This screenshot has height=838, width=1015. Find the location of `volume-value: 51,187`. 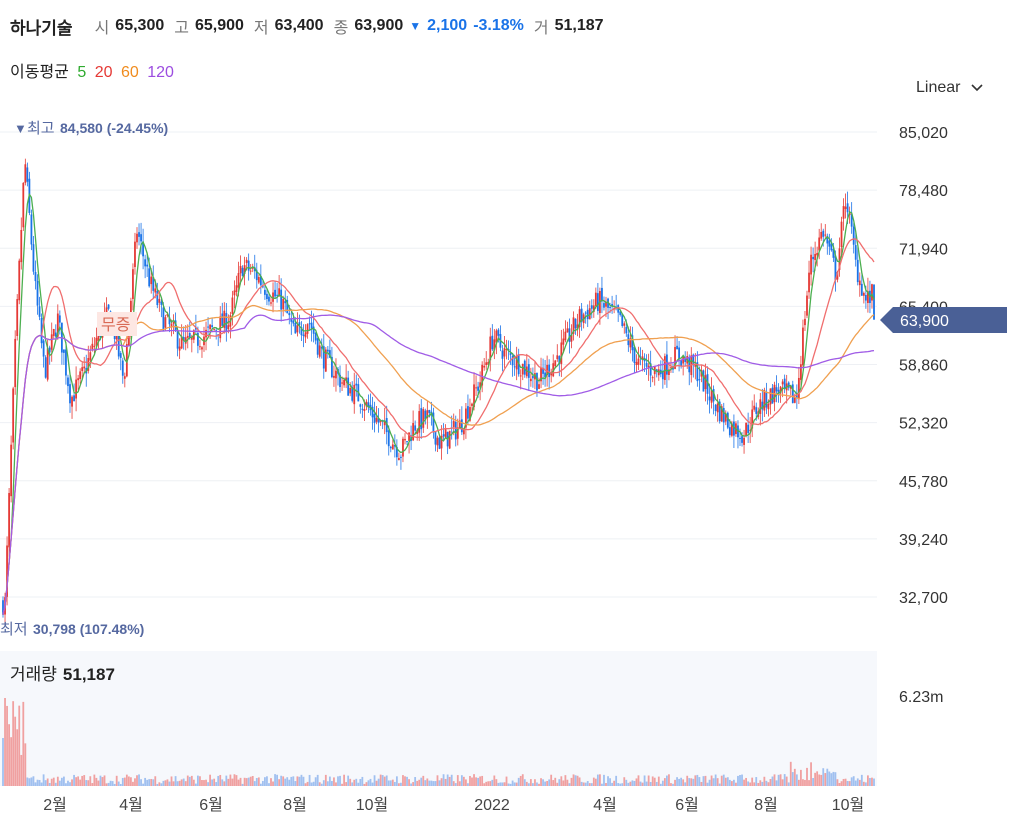

volume-value: 51,187 is located at coordinates (579, 25).